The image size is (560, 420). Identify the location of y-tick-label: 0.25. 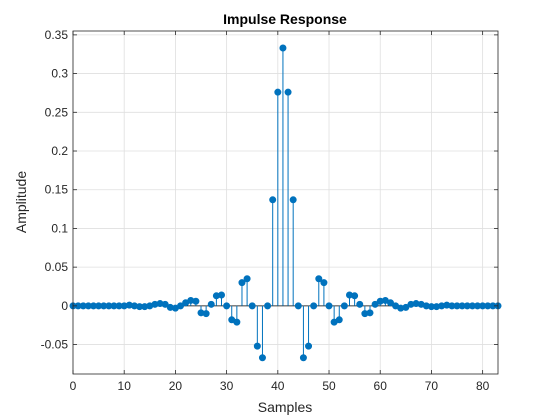
(57, 112).